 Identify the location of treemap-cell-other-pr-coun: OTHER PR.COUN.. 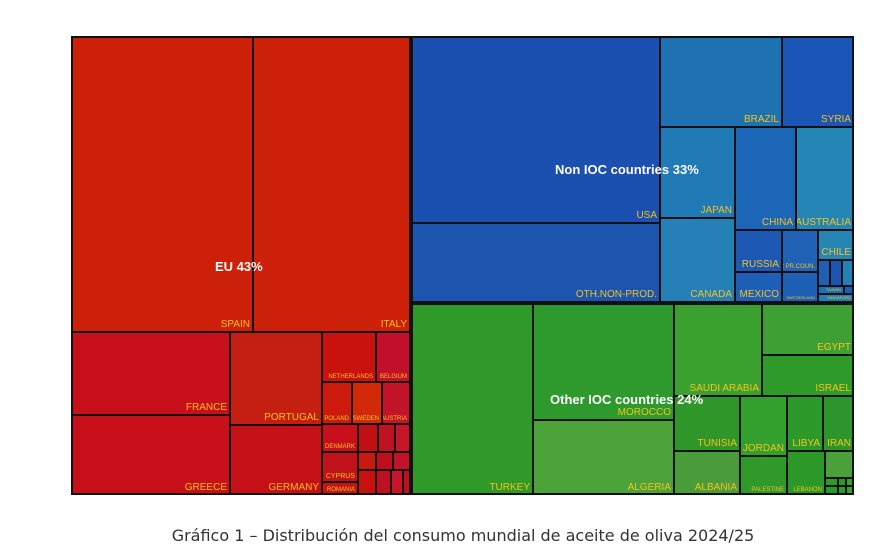
(800, 251).